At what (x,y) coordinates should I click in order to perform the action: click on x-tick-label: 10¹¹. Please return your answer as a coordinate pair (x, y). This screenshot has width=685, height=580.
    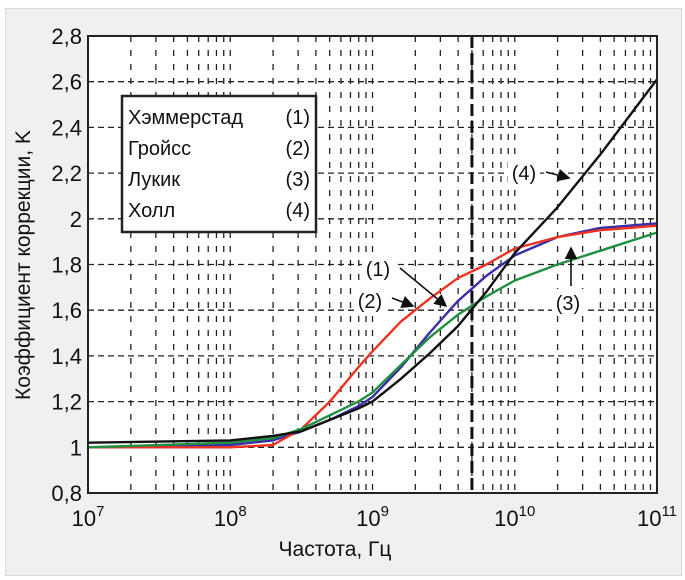
    Looking at the image, I should click on (657, 517).